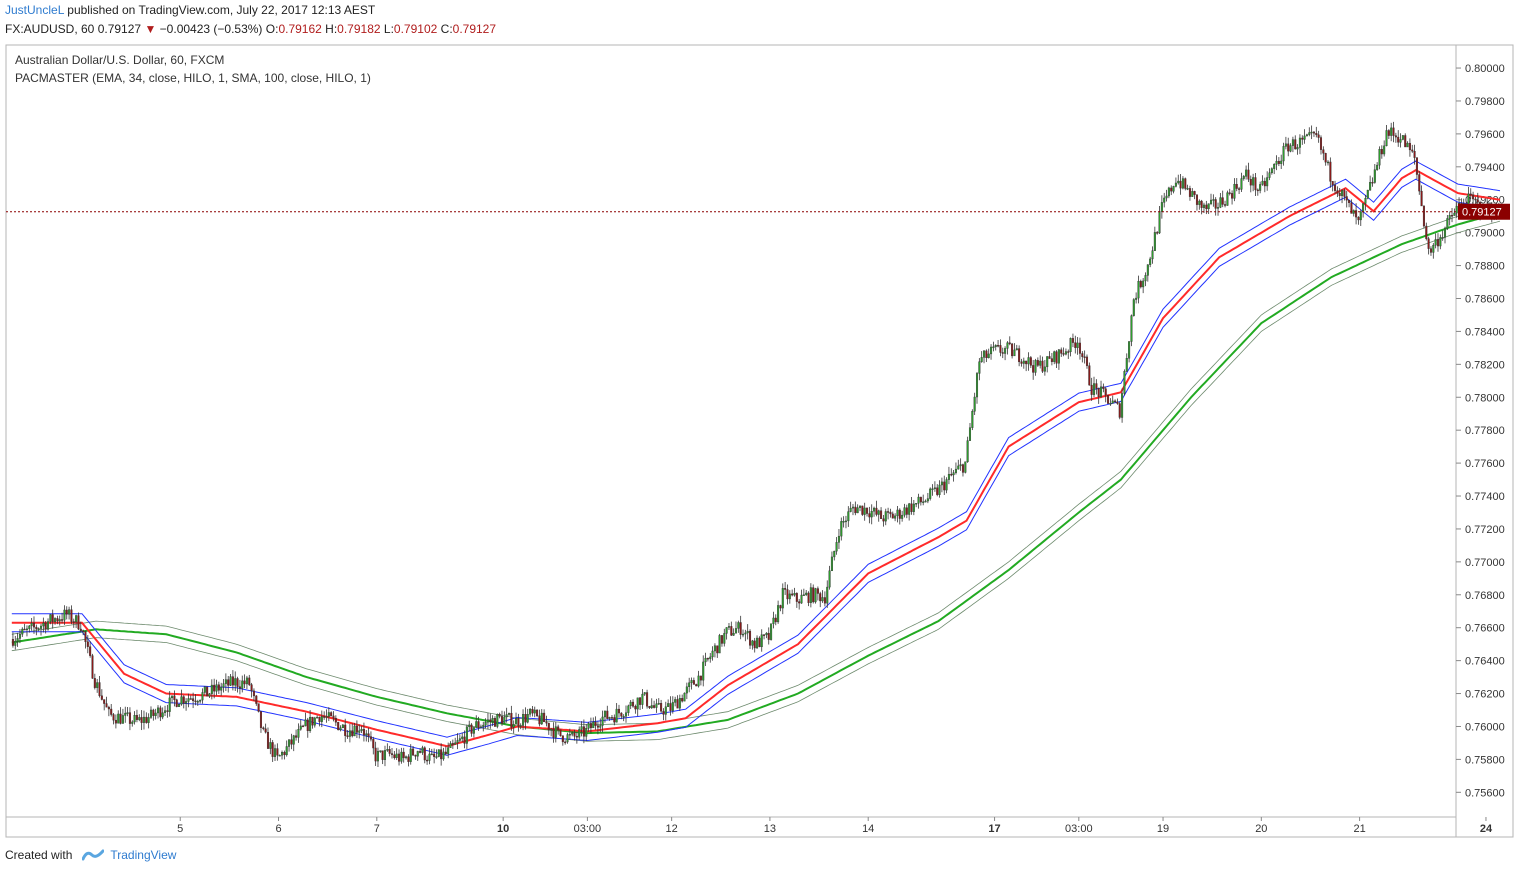  I want to click on down-arrow-icon: ▼, so click(150, 29).